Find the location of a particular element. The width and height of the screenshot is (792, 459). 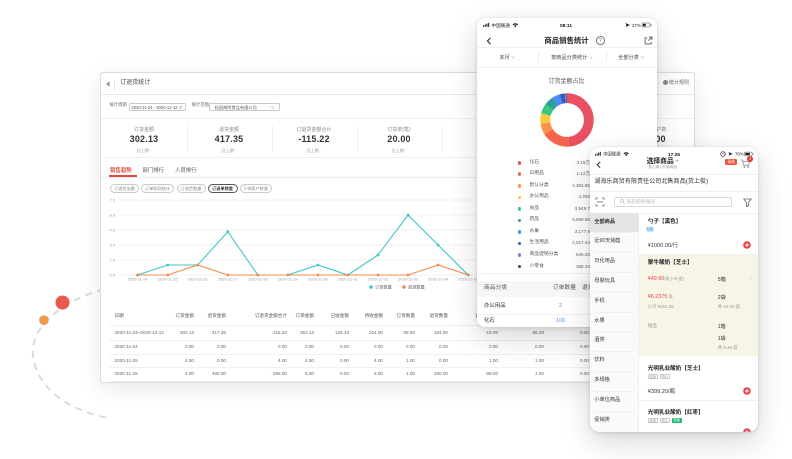

svg-text: 6.0 is located at coordinates (112, 214).